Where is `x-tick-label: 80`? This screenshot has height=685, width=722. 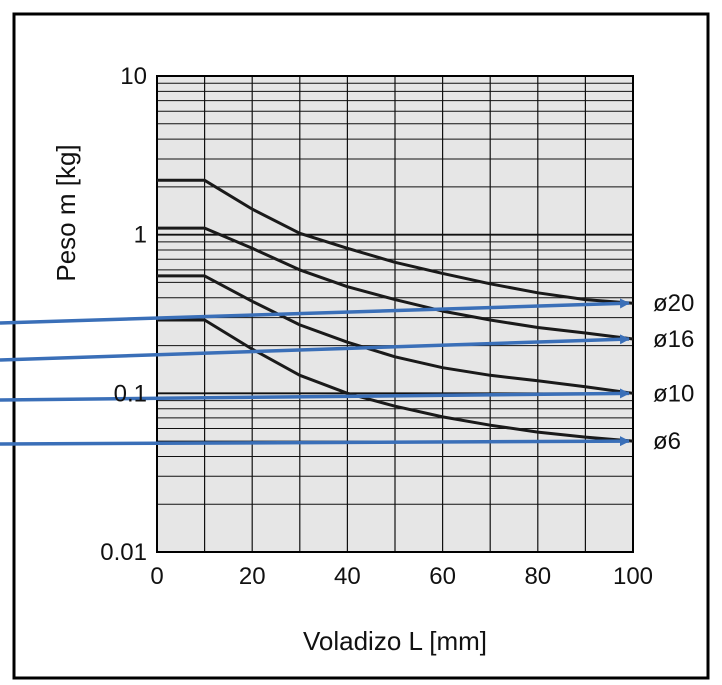
x-tick-label: 80 is located at coordinates (537, 576).